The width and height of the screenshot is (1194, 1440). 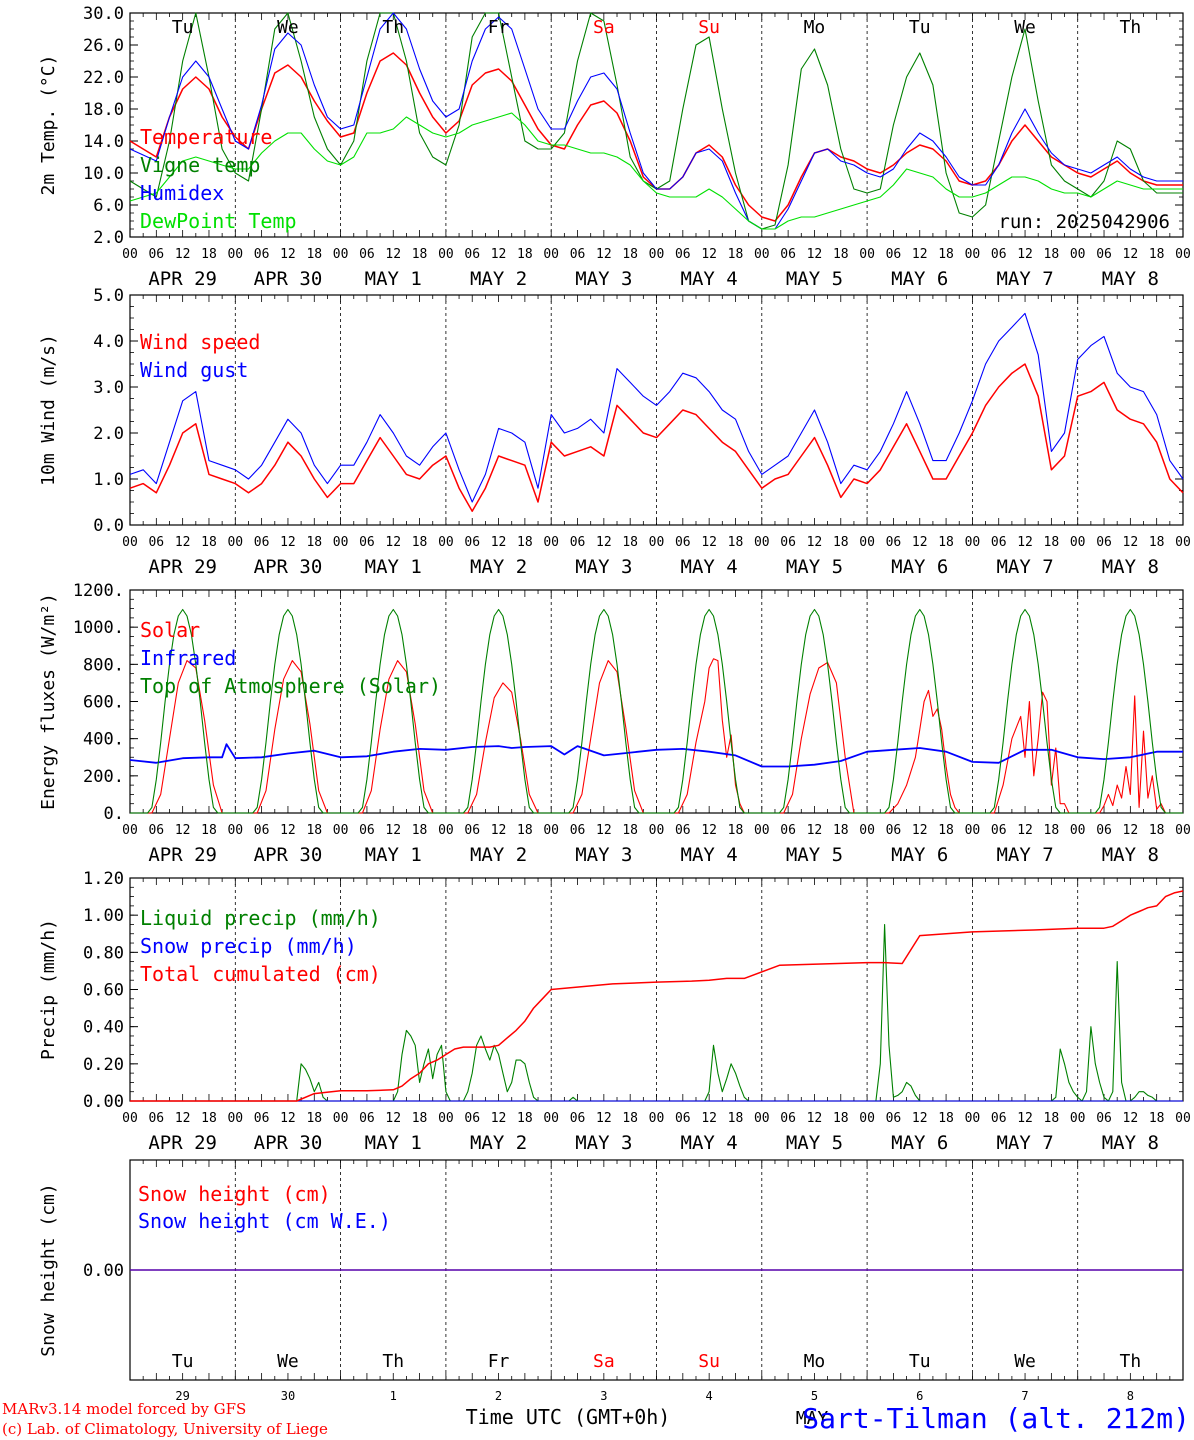 What do you see at coordinates (814, 1396) in the screenshot?
I see `day-number-label: 5` at bounding box center [814, 1396].